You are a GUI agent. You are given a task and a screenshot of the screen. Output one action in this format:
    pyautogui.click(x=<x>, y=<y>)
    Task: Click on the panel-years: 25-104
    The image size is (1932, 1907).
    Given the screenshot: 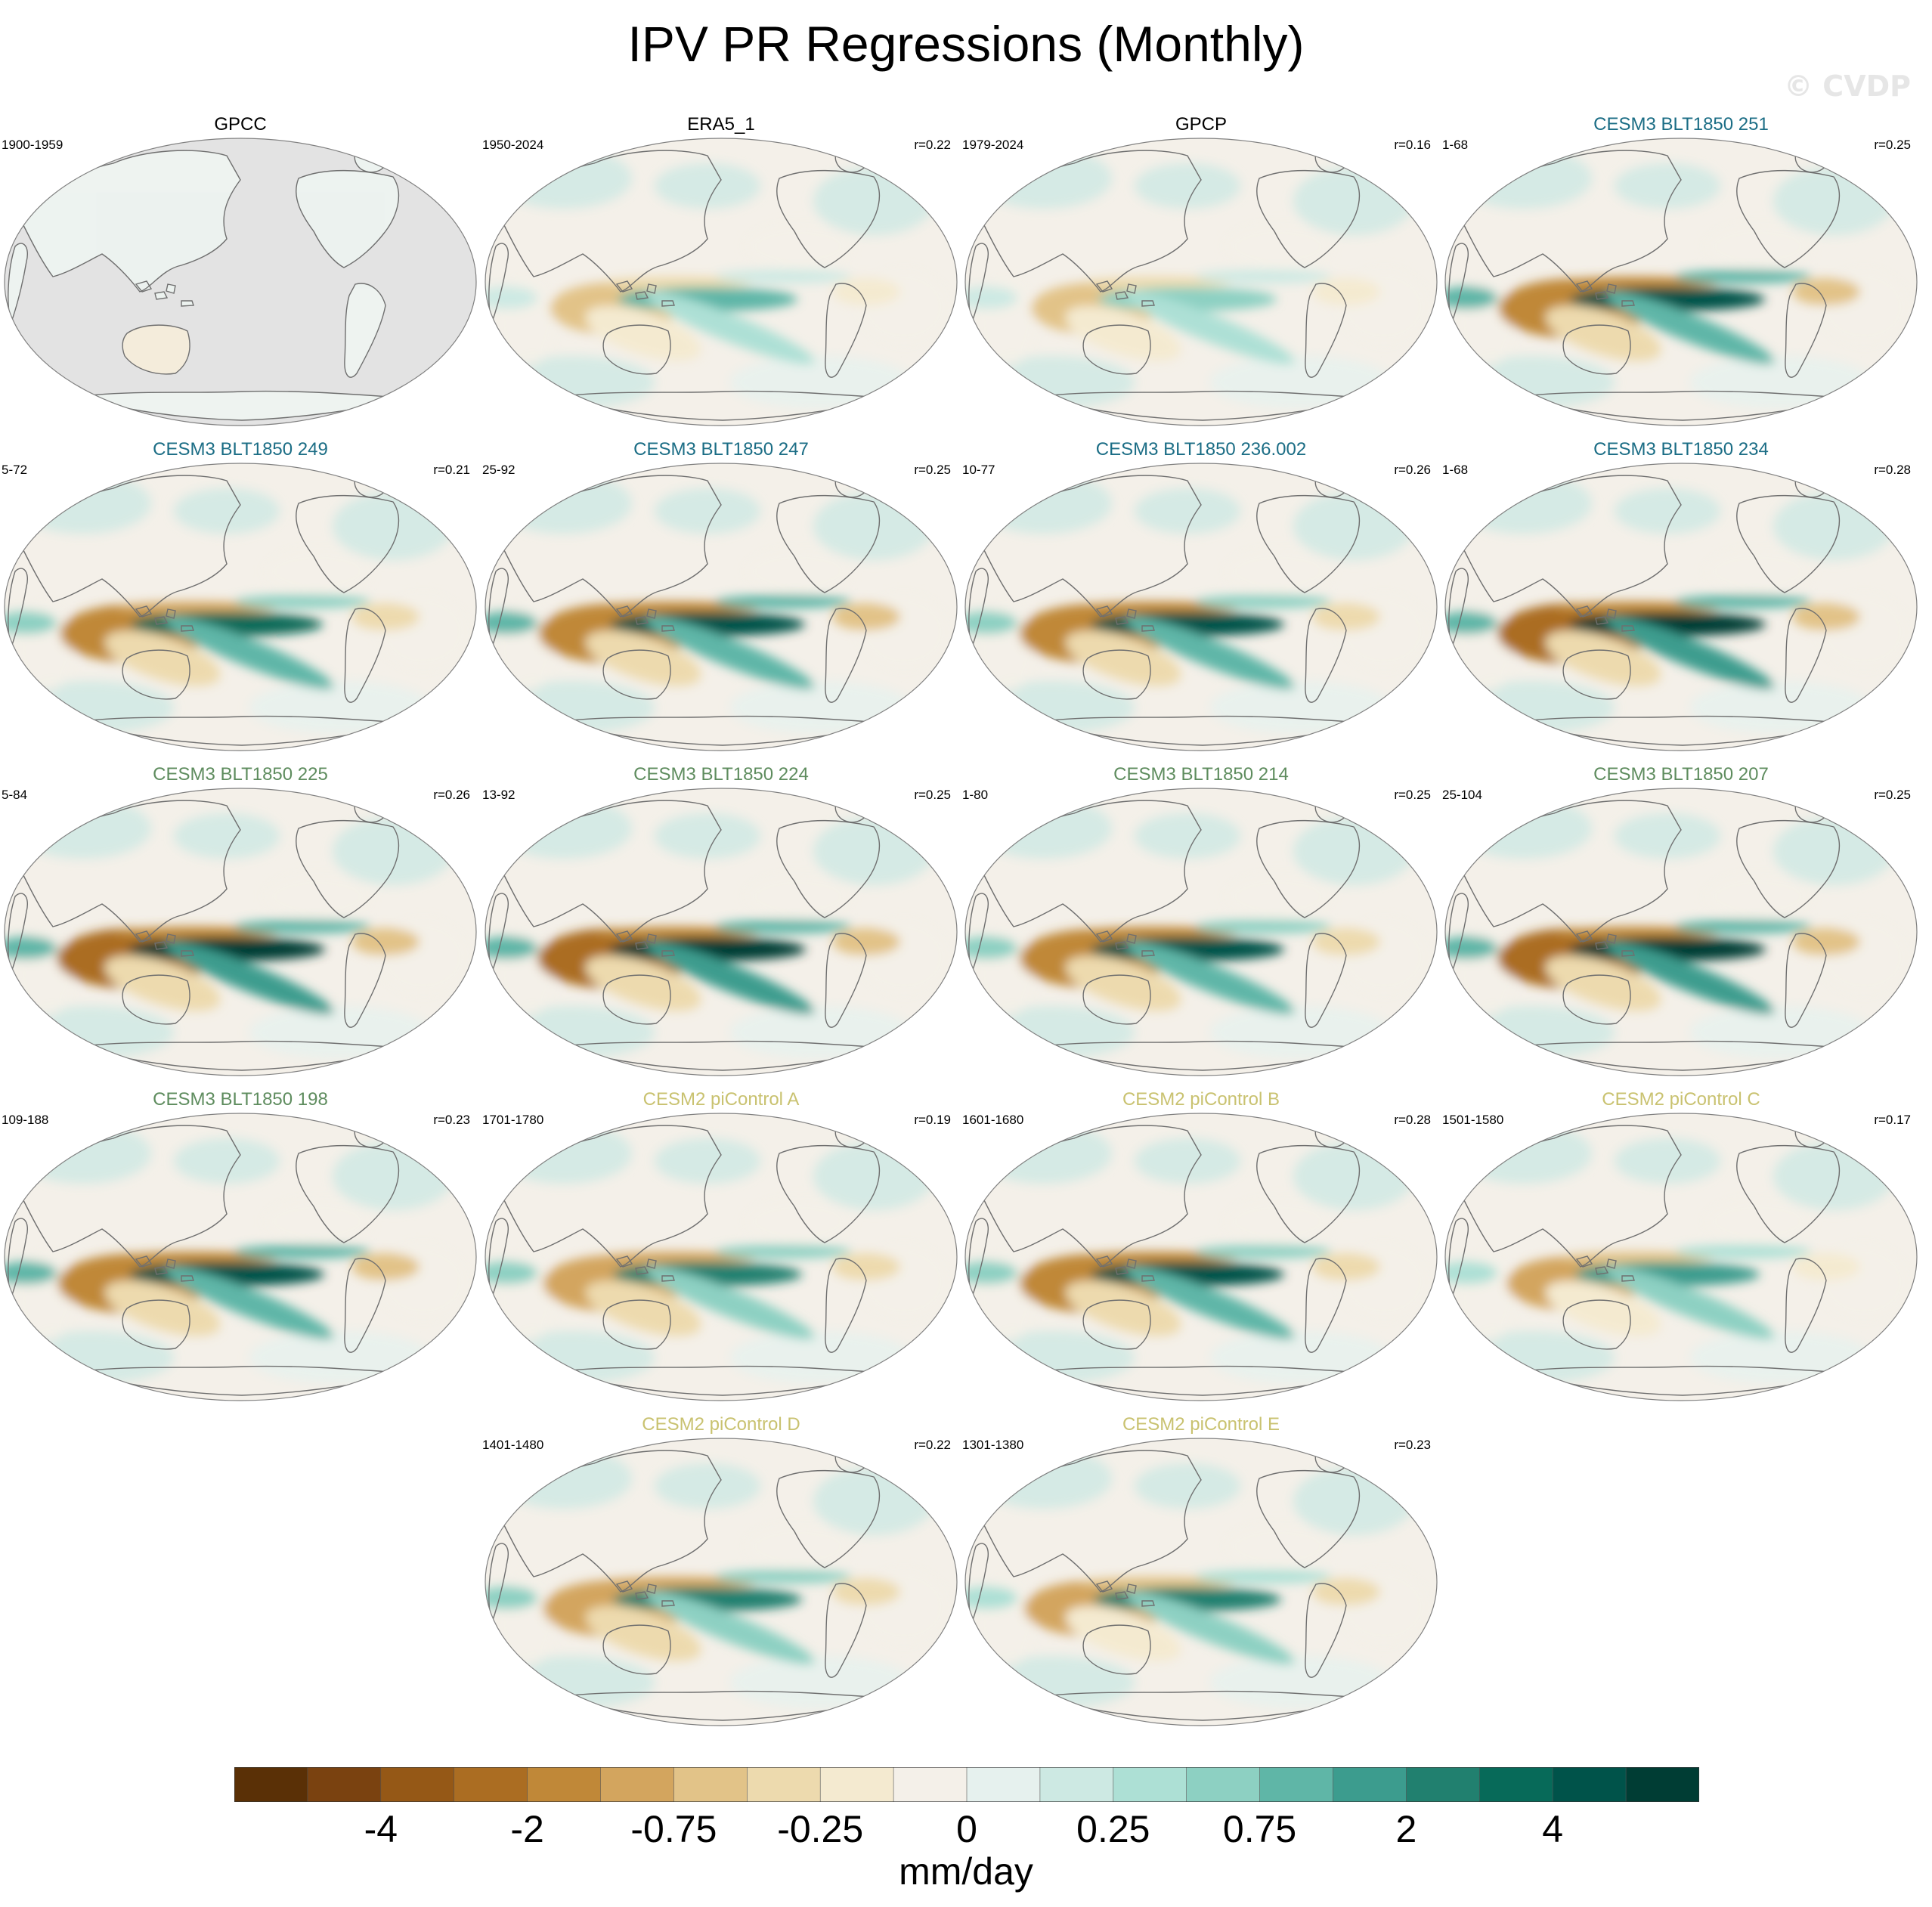 What is the action you would take?
    pyautogui.click(x=1462, y=795)
    